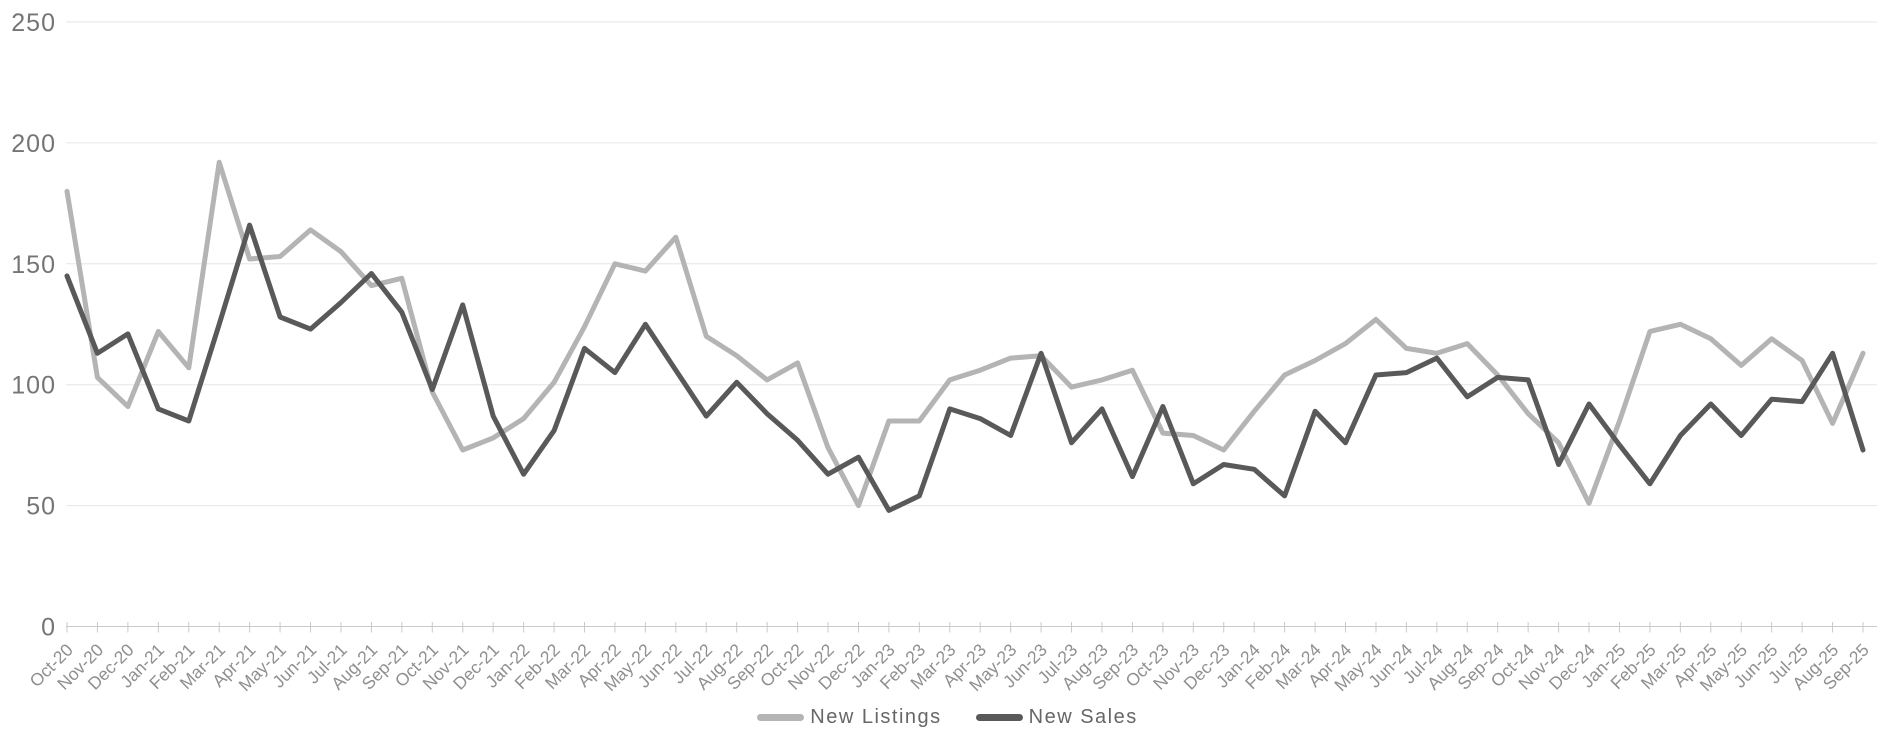 This screenshot has width=1895, height=748. Describe the element at coordinates (781, 717) in the screenshot. I see `new-listings-line-swatch` at that location.